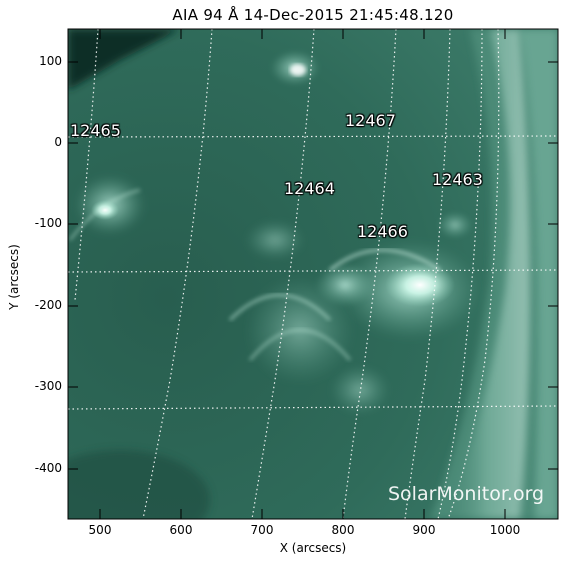  What do you see at coordinates (505, 530) in the screenshot?
I see `x-tick-label: 1000` at bounding box center [505, 530].